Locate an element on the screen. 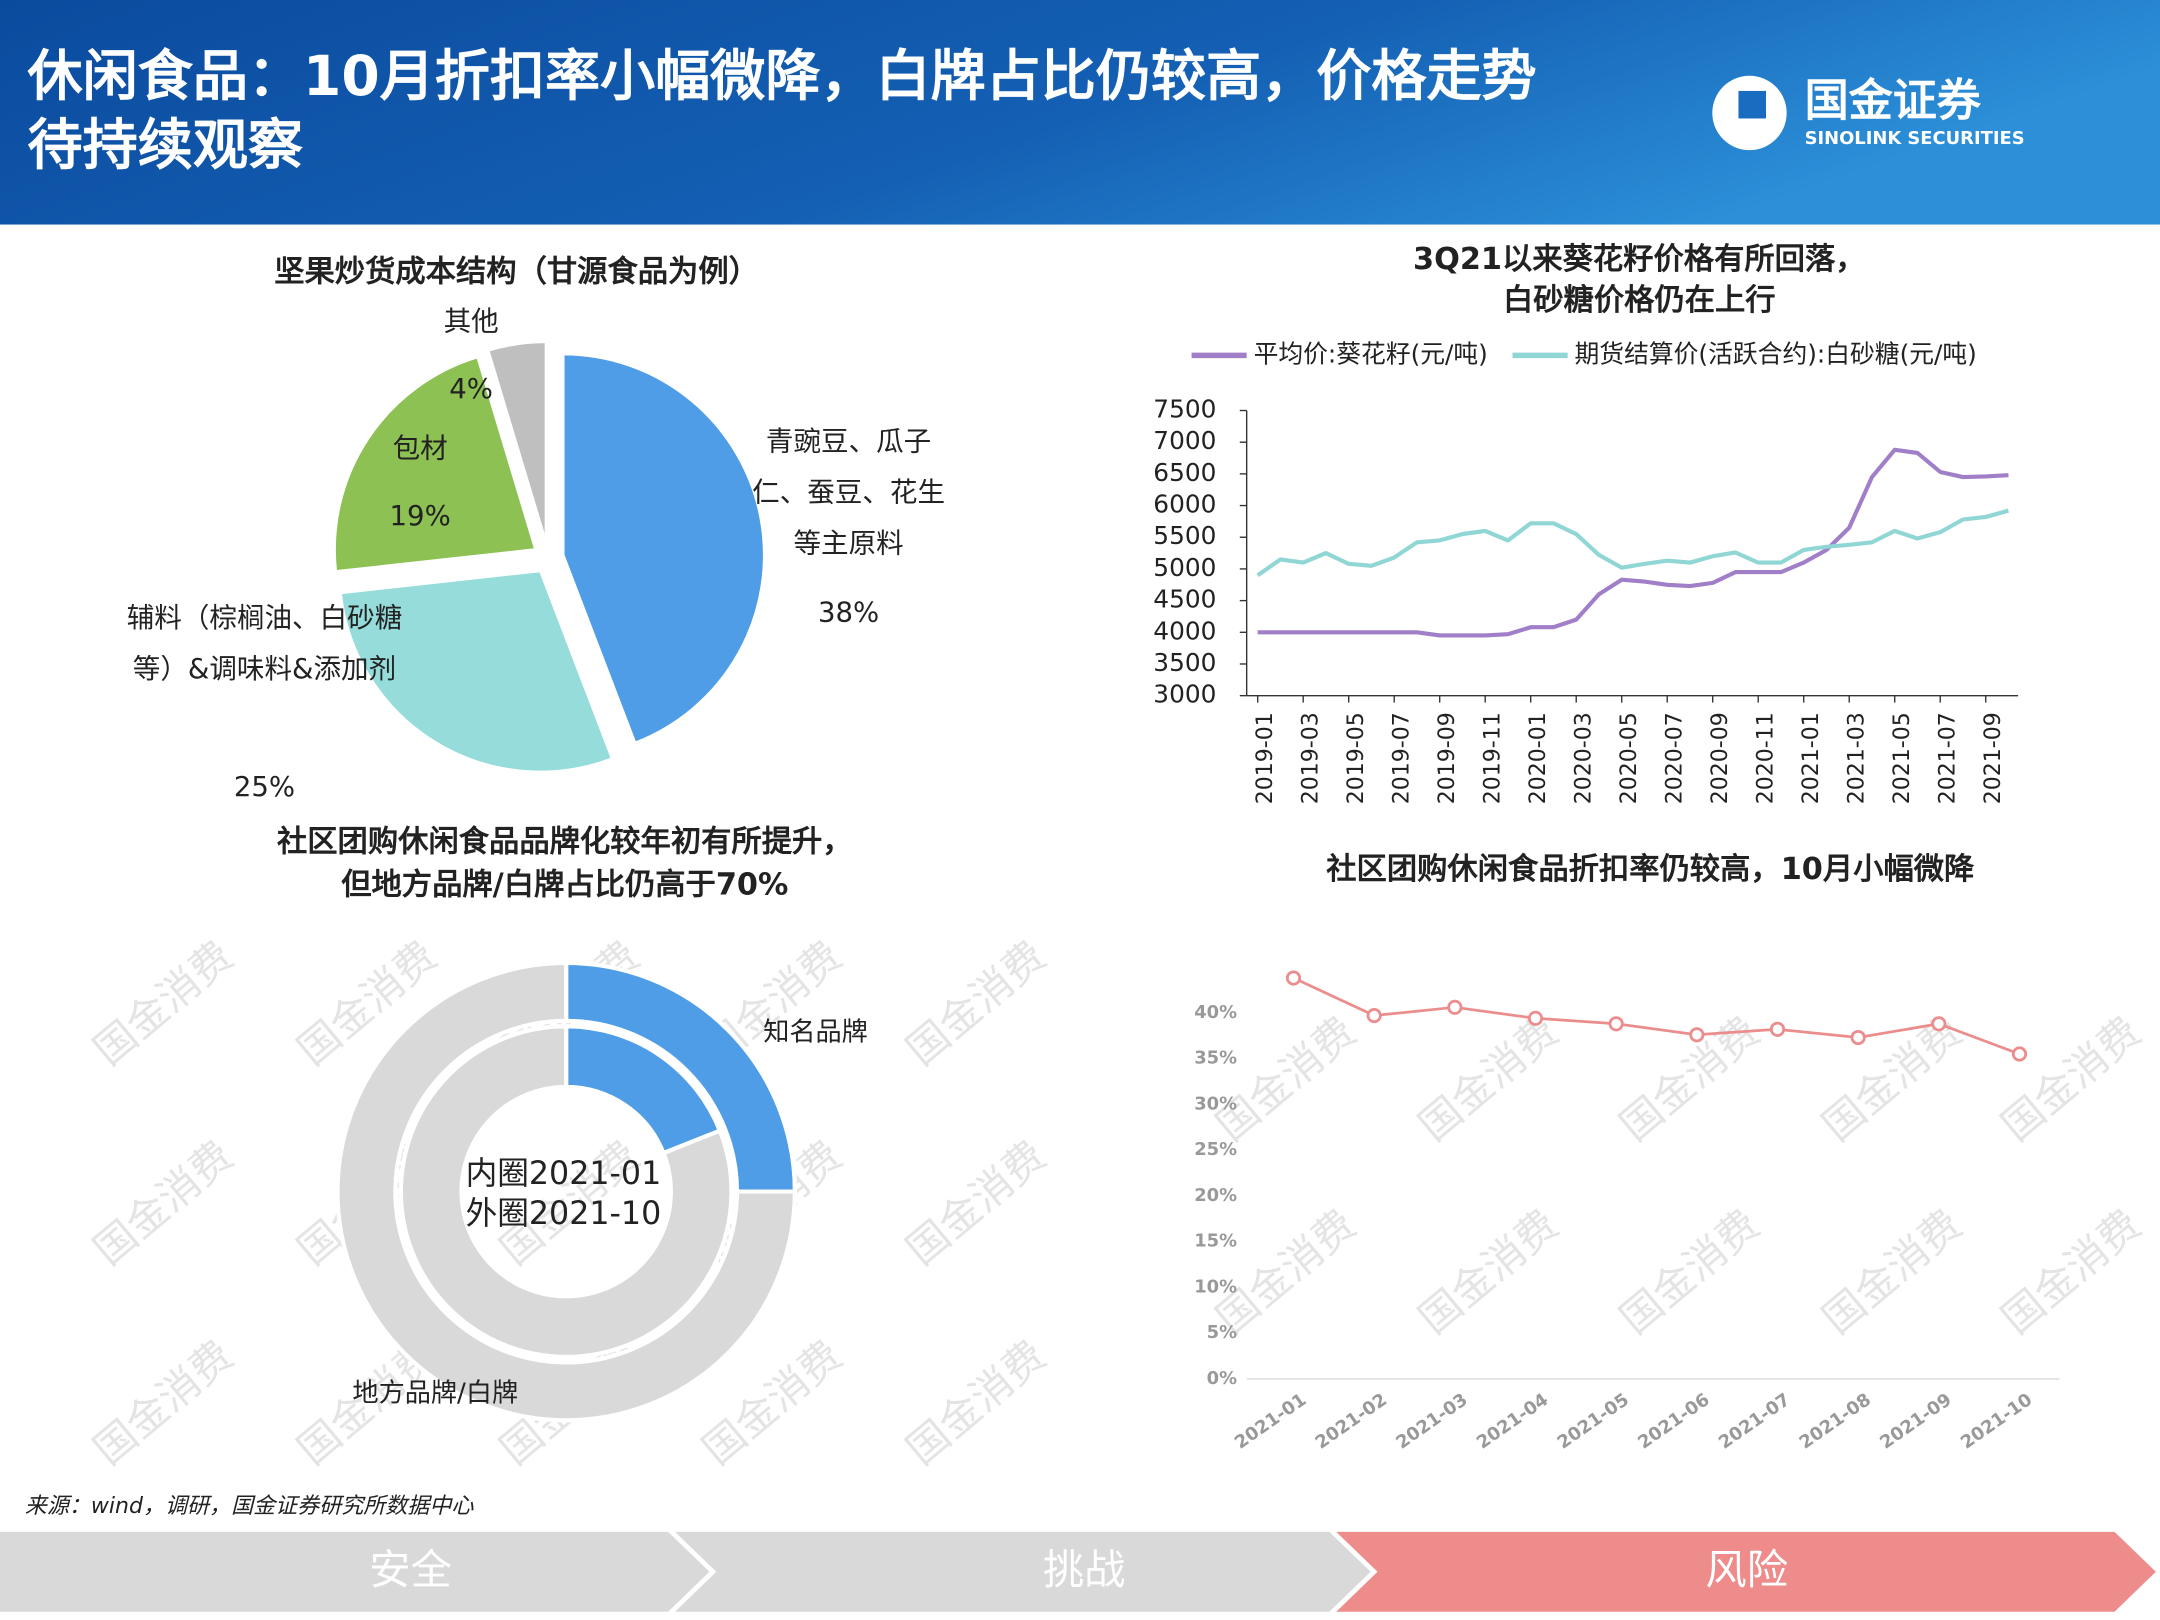 The image size is (2160, 1620). x-tick-label: 2021-03 is located at coordinates (1856, 758).